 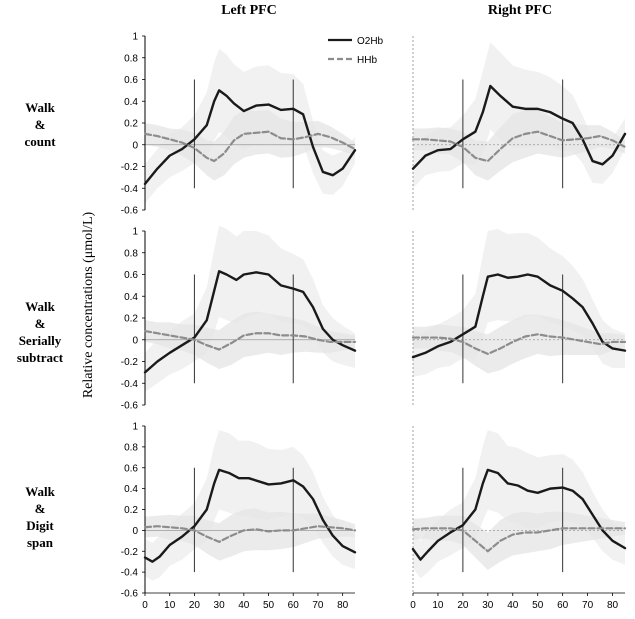 I want to click on panel: 0 10 20 30 40 50 60 70 80, so click(x=518, y=518).